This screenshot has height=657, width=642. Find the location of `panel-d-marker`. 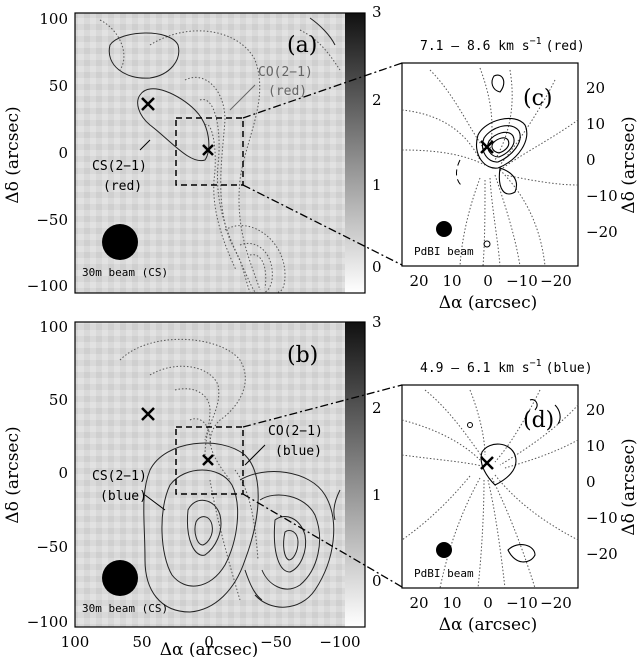

panel-d-marker is located at coordinates (487, 463).